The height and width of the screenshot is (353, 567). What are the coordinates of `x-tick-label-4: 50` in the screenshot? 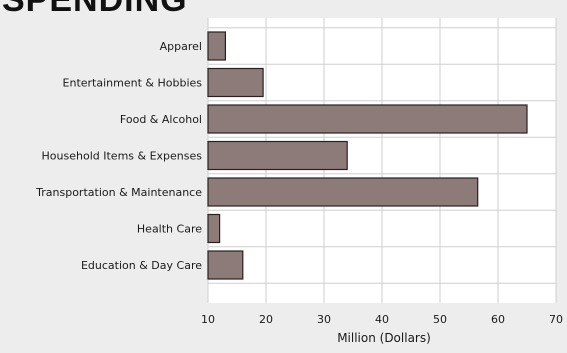 It's located at (440, 319).